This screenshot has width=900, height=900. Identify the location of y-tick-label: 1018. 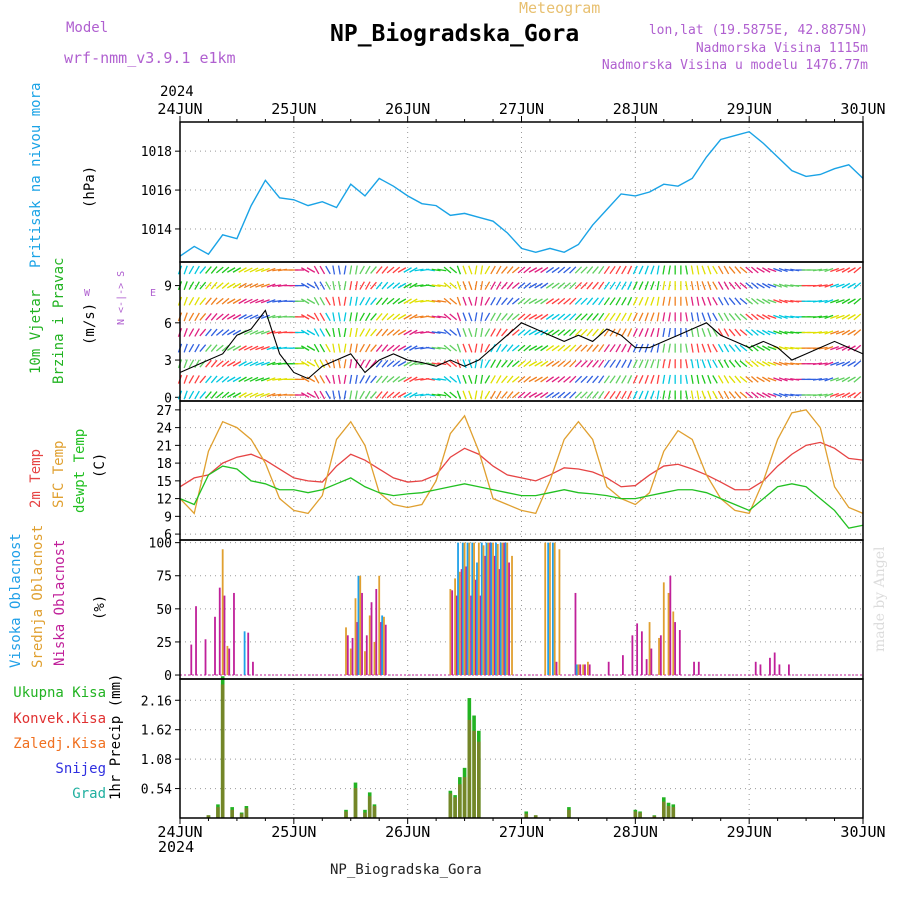
(156, 152).